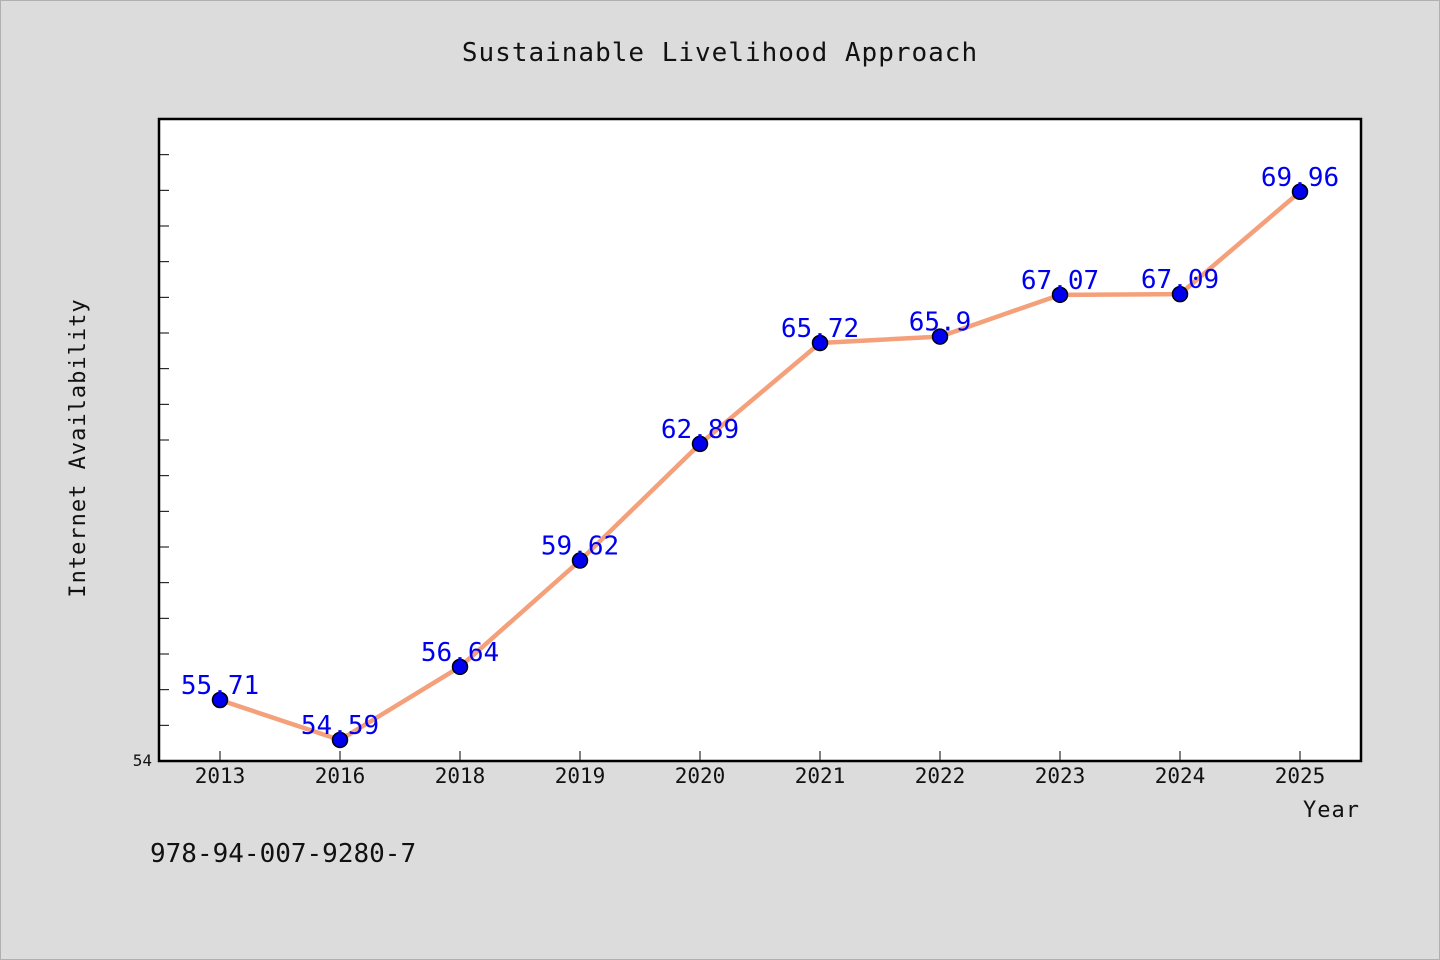 This screenshot has height=960, width=1440. I want to click on x-tick-label: 2025, so click(1300, 776).